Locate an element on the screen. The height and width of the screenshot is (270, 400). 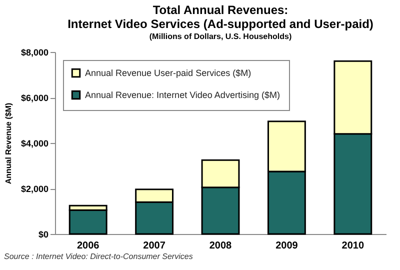
y-tick-label: $4,000 is located at coordinates (34, 143).